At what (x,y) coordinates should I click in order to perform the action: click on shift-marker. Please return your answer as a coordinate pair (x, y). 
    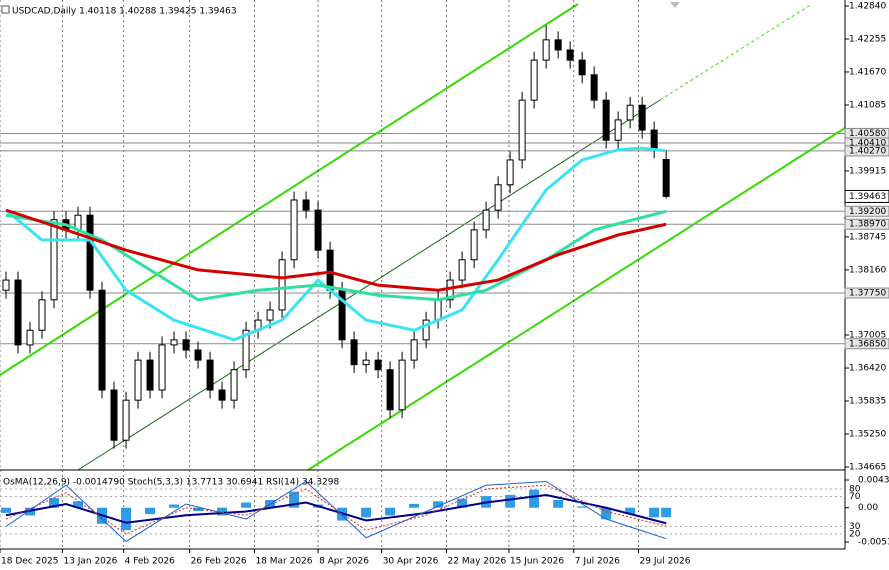
    Looking at the image, I should click on (675, 5).